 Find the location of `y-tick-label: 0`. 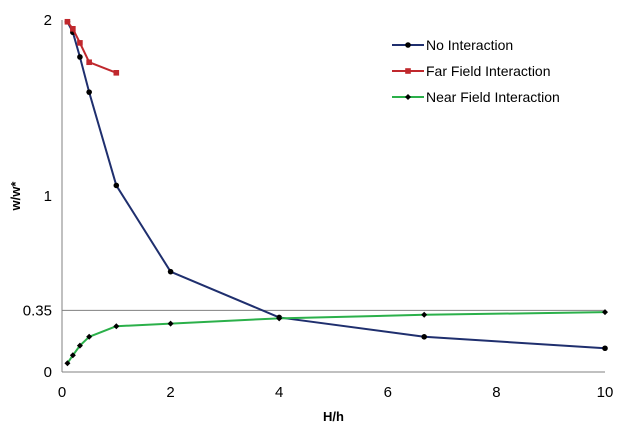

y-tick-label: 0 is located at coordinates (48, 372).